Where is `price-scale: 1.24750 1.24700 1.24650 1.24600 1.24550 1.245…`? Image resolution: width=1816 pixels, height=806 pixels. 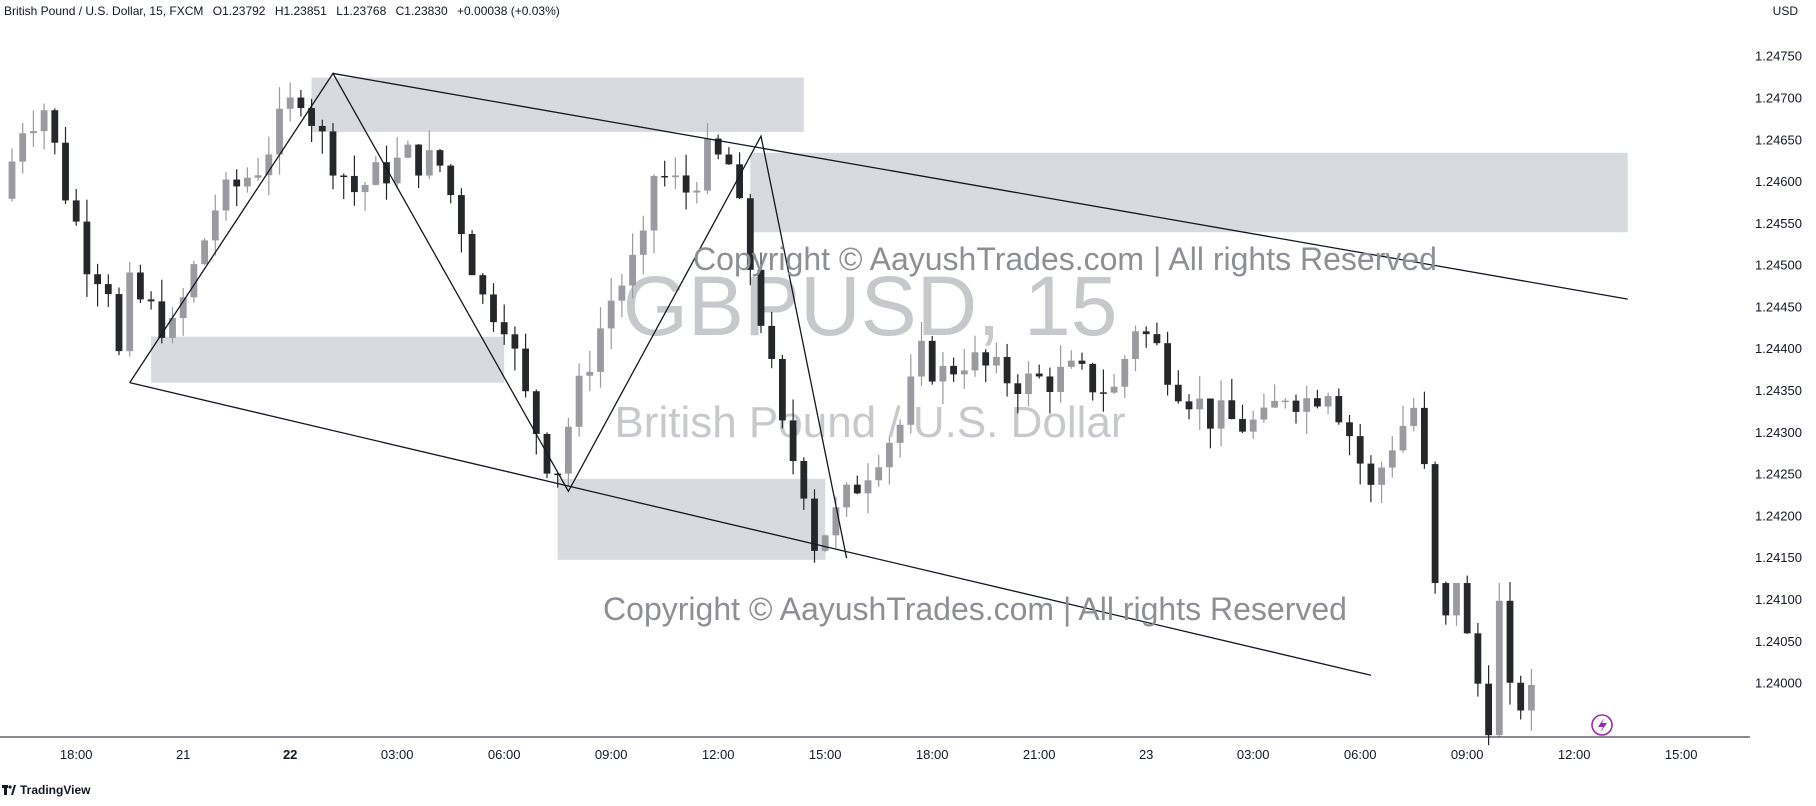 price-scale: 1.24750 1.24700 1.24650 1.24600 1.24550 1.245… is located at coordinates (1778, 370).